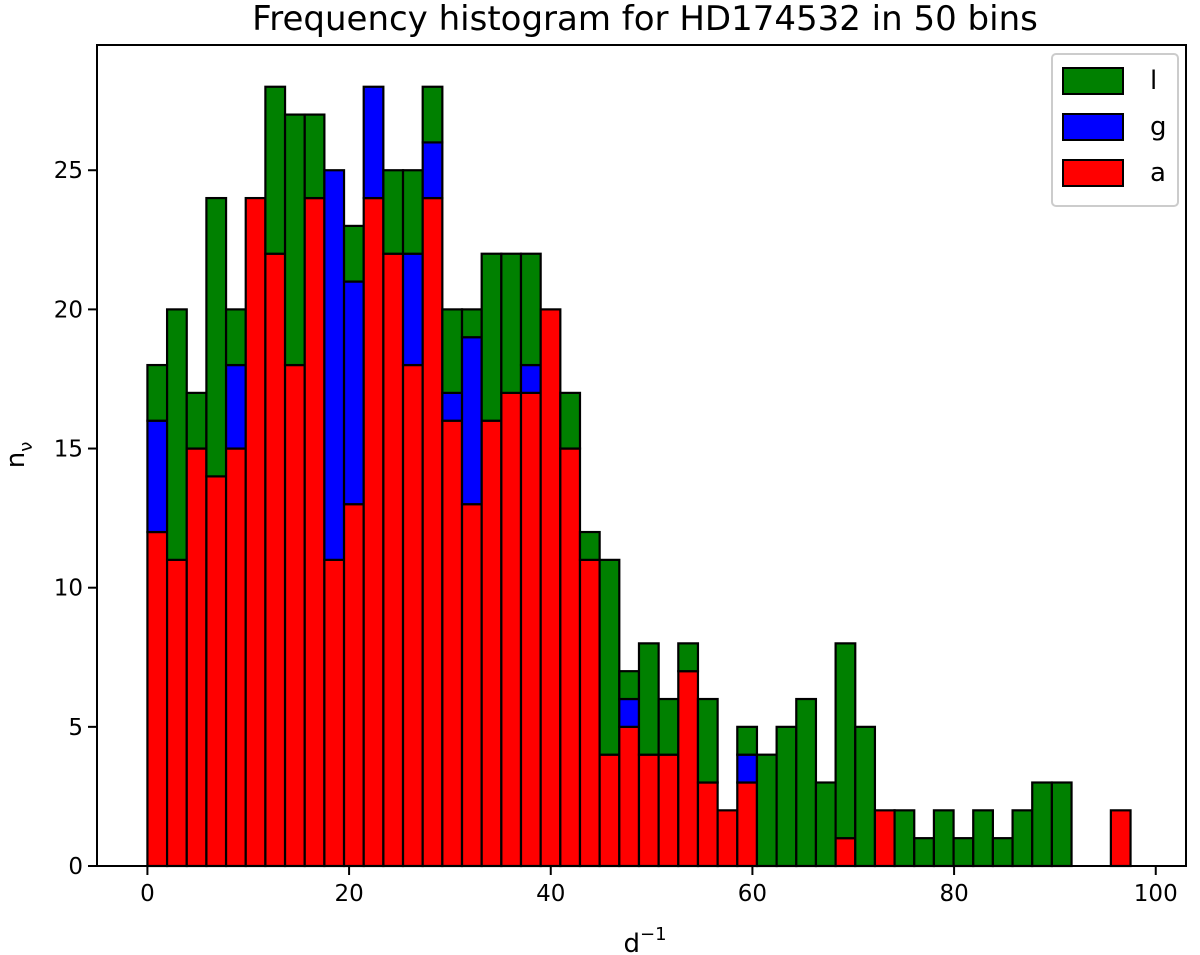 This screenshot has height=955, width=1200. What do you see at coordinates (631, 942) in the screenshot?
I see `x-axis-label-base: d` at bounding box center [631, 942].